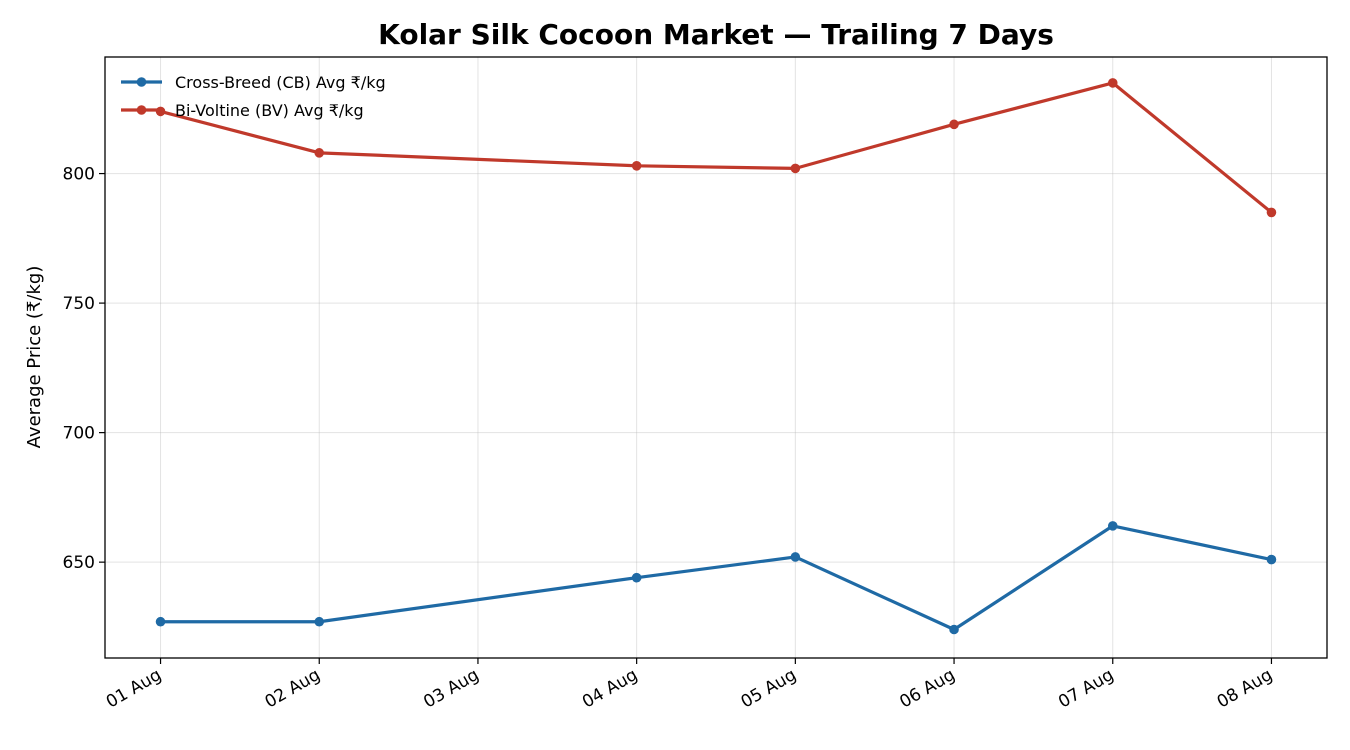 The height and width of the screenshot is (750, 1350). What do you see at coordinates (293, 688) in the screenshot?
I see `x-tick-label: 02 Aug` at bounding box center [293, 688].